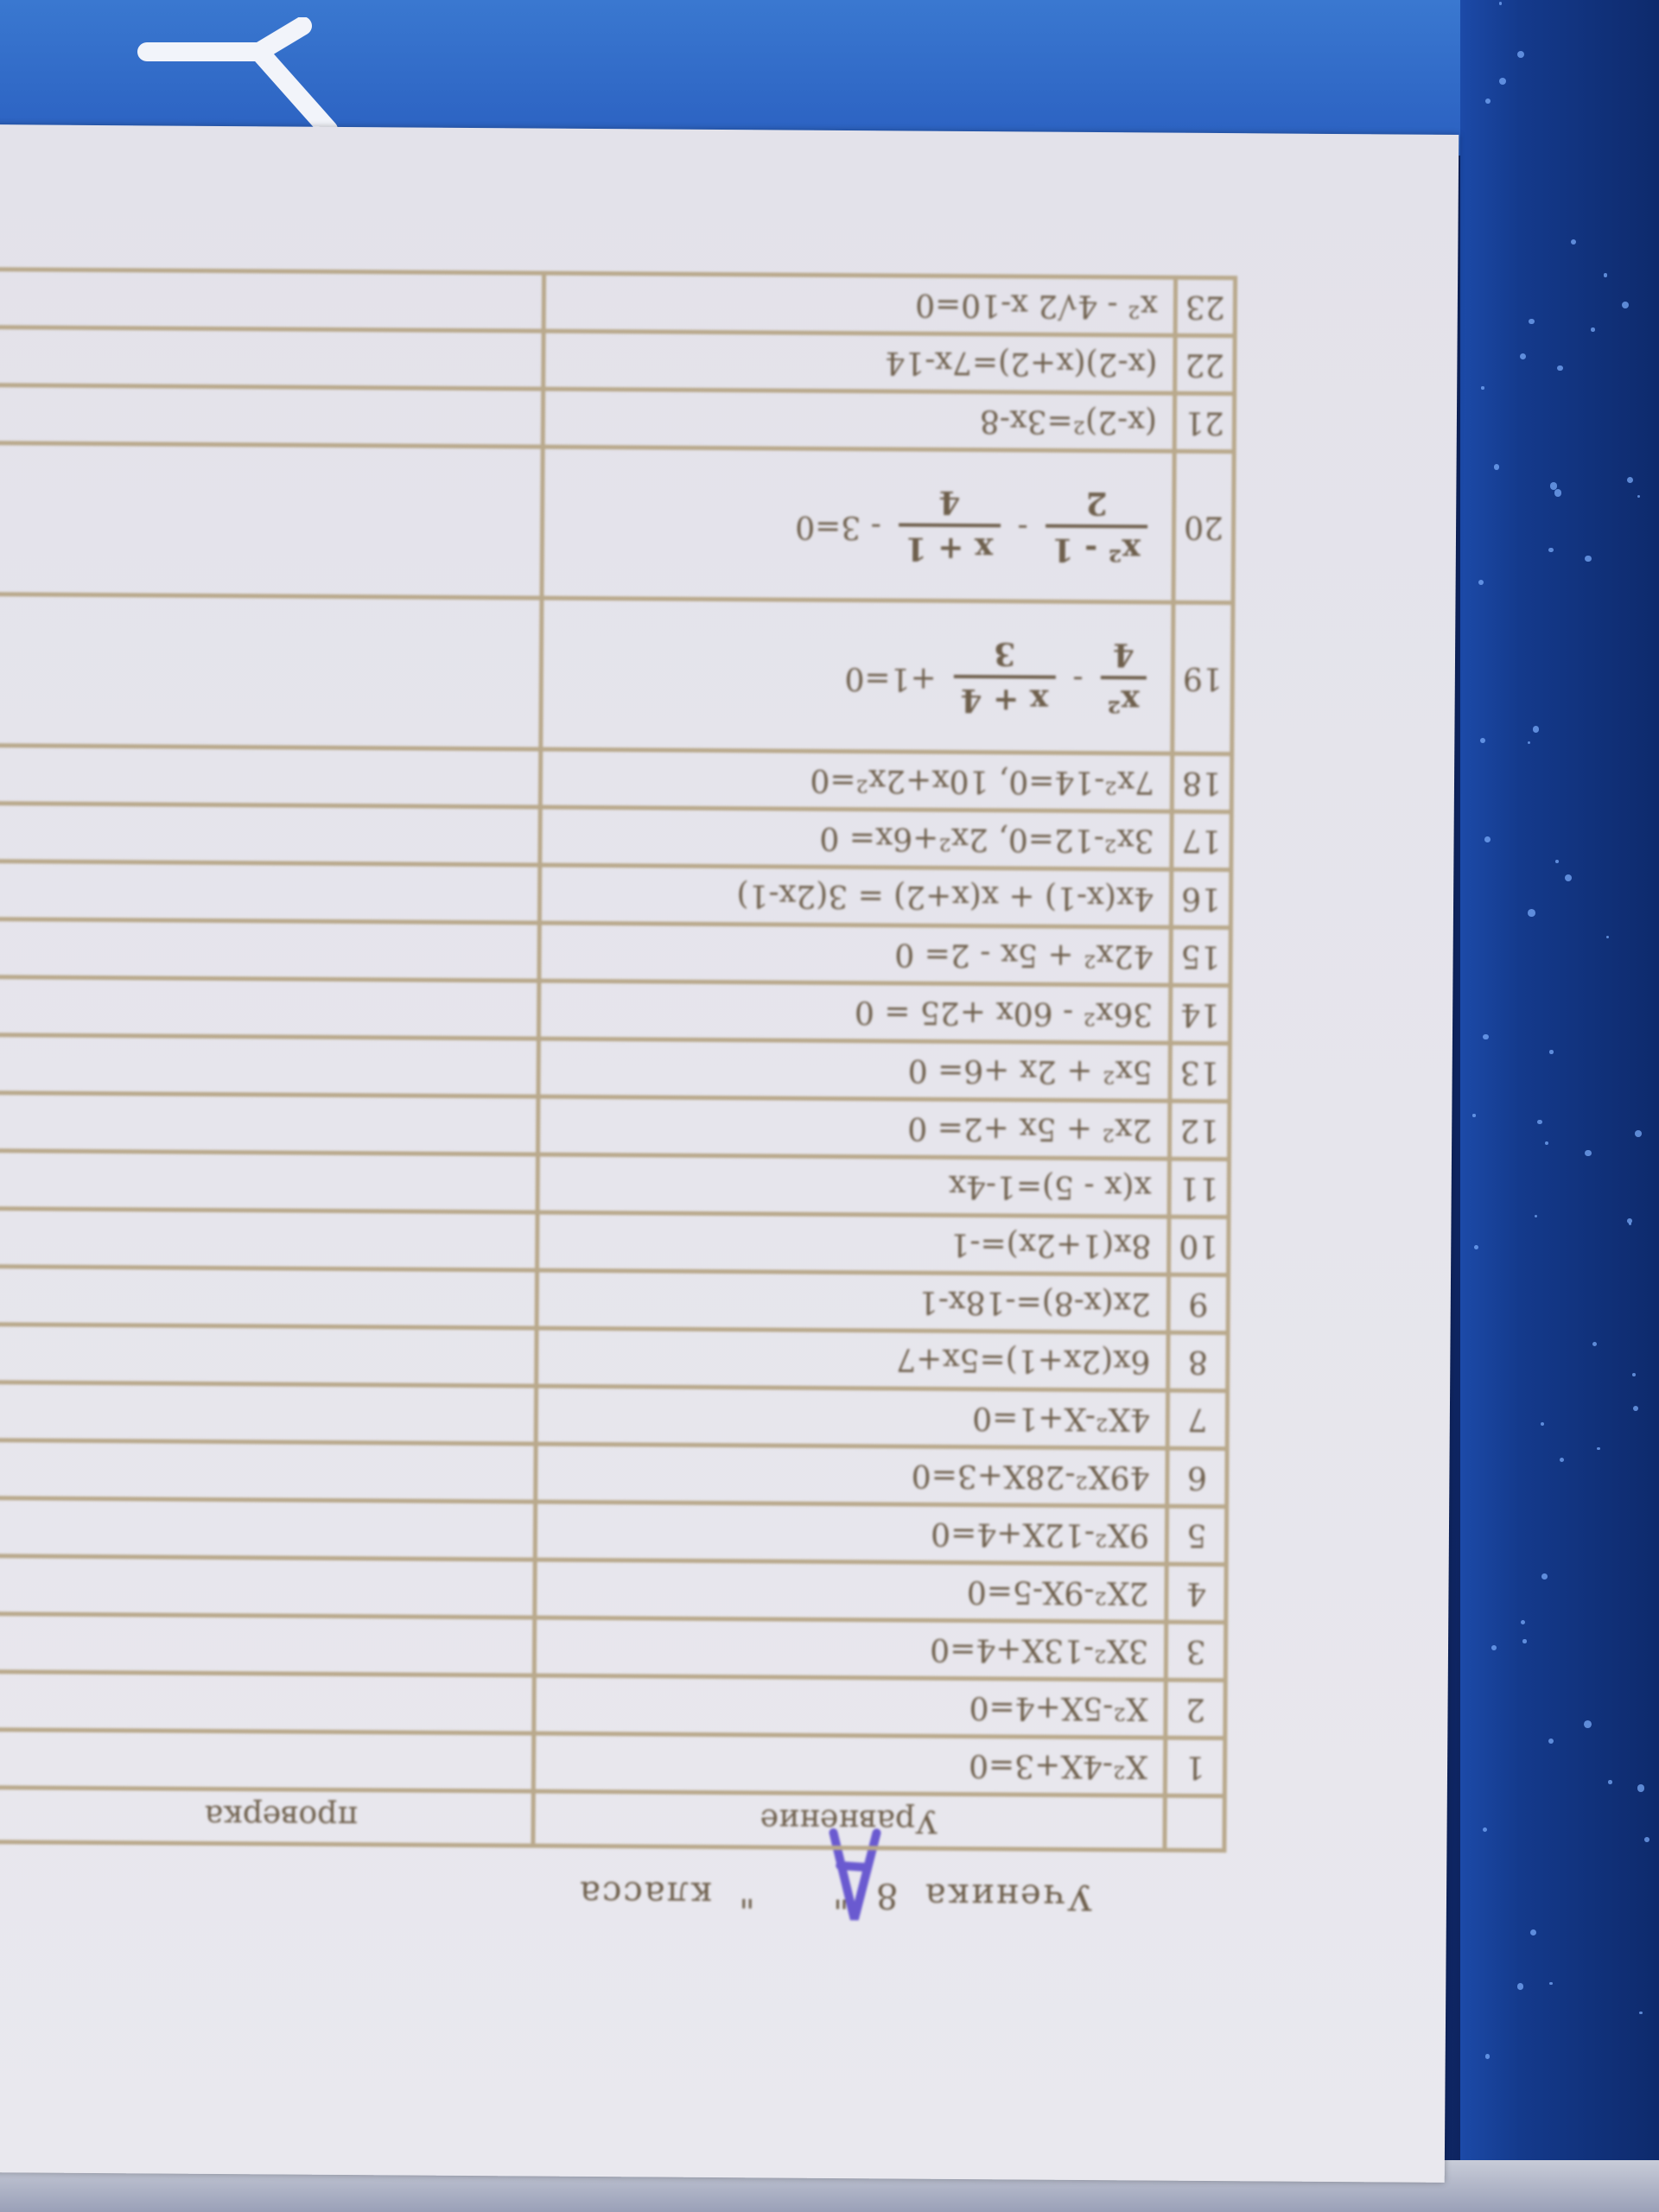  What do you see at coordinates (1021, 363) in the screenshot?
I see `equation-text: (x-2)(x+2)=7x-14` at bounding box center [1021, 363].